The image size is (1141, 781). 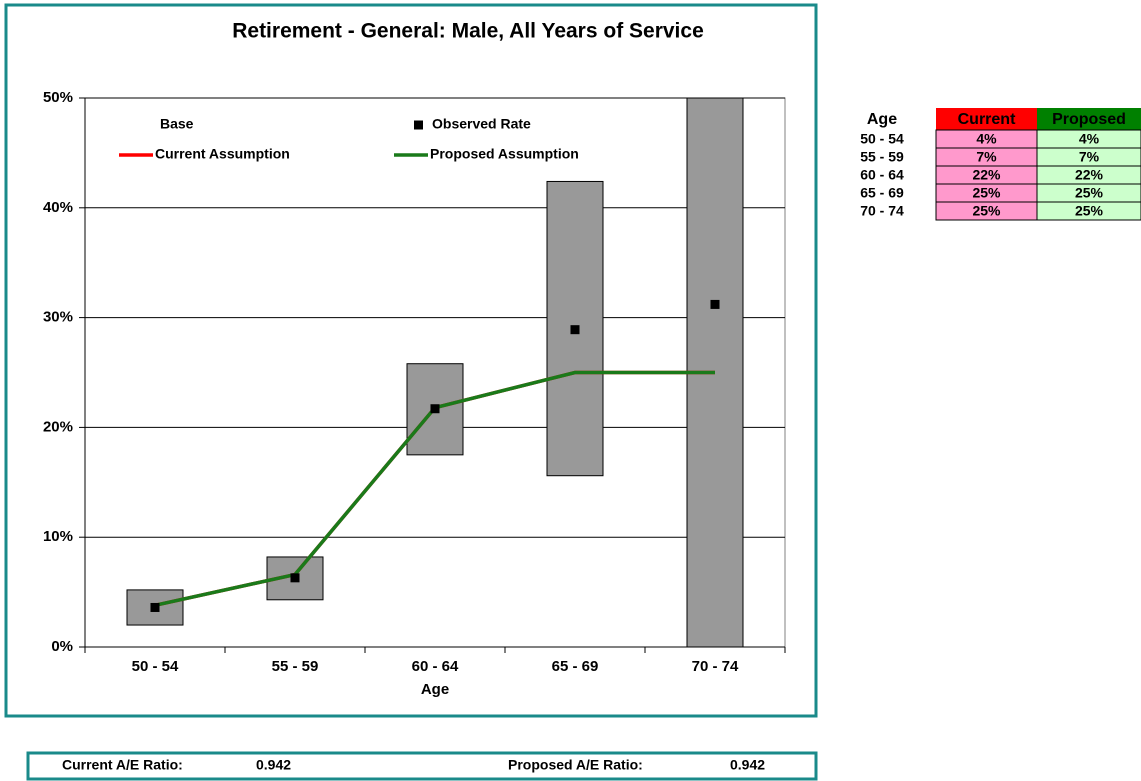 I want to click on table-header: Age, so click(x=882, y=119).